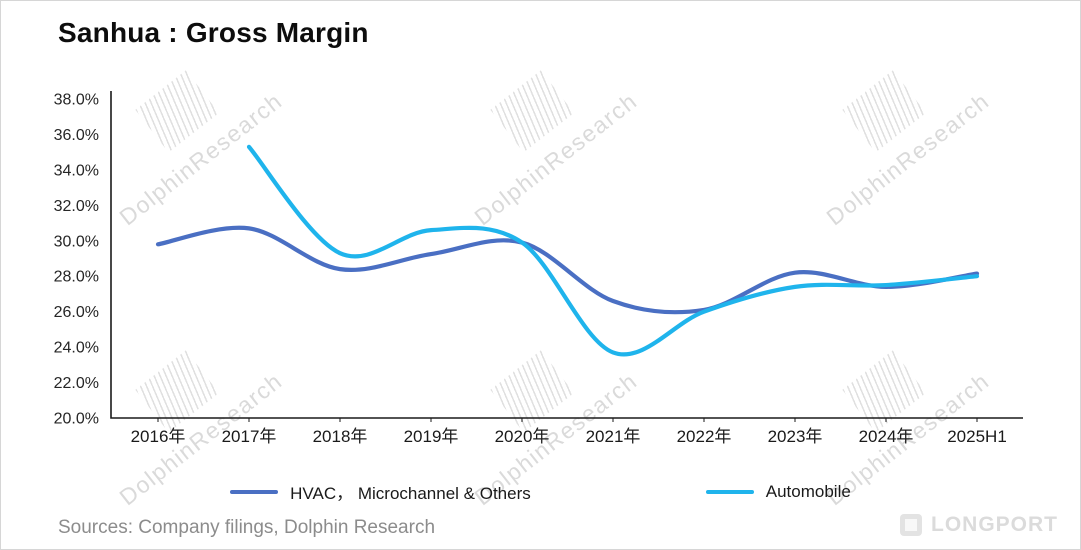 The width and height of the screenshot is (1081, 550). I want to click on y-axis-label: 38.0%, so click(76, 100).